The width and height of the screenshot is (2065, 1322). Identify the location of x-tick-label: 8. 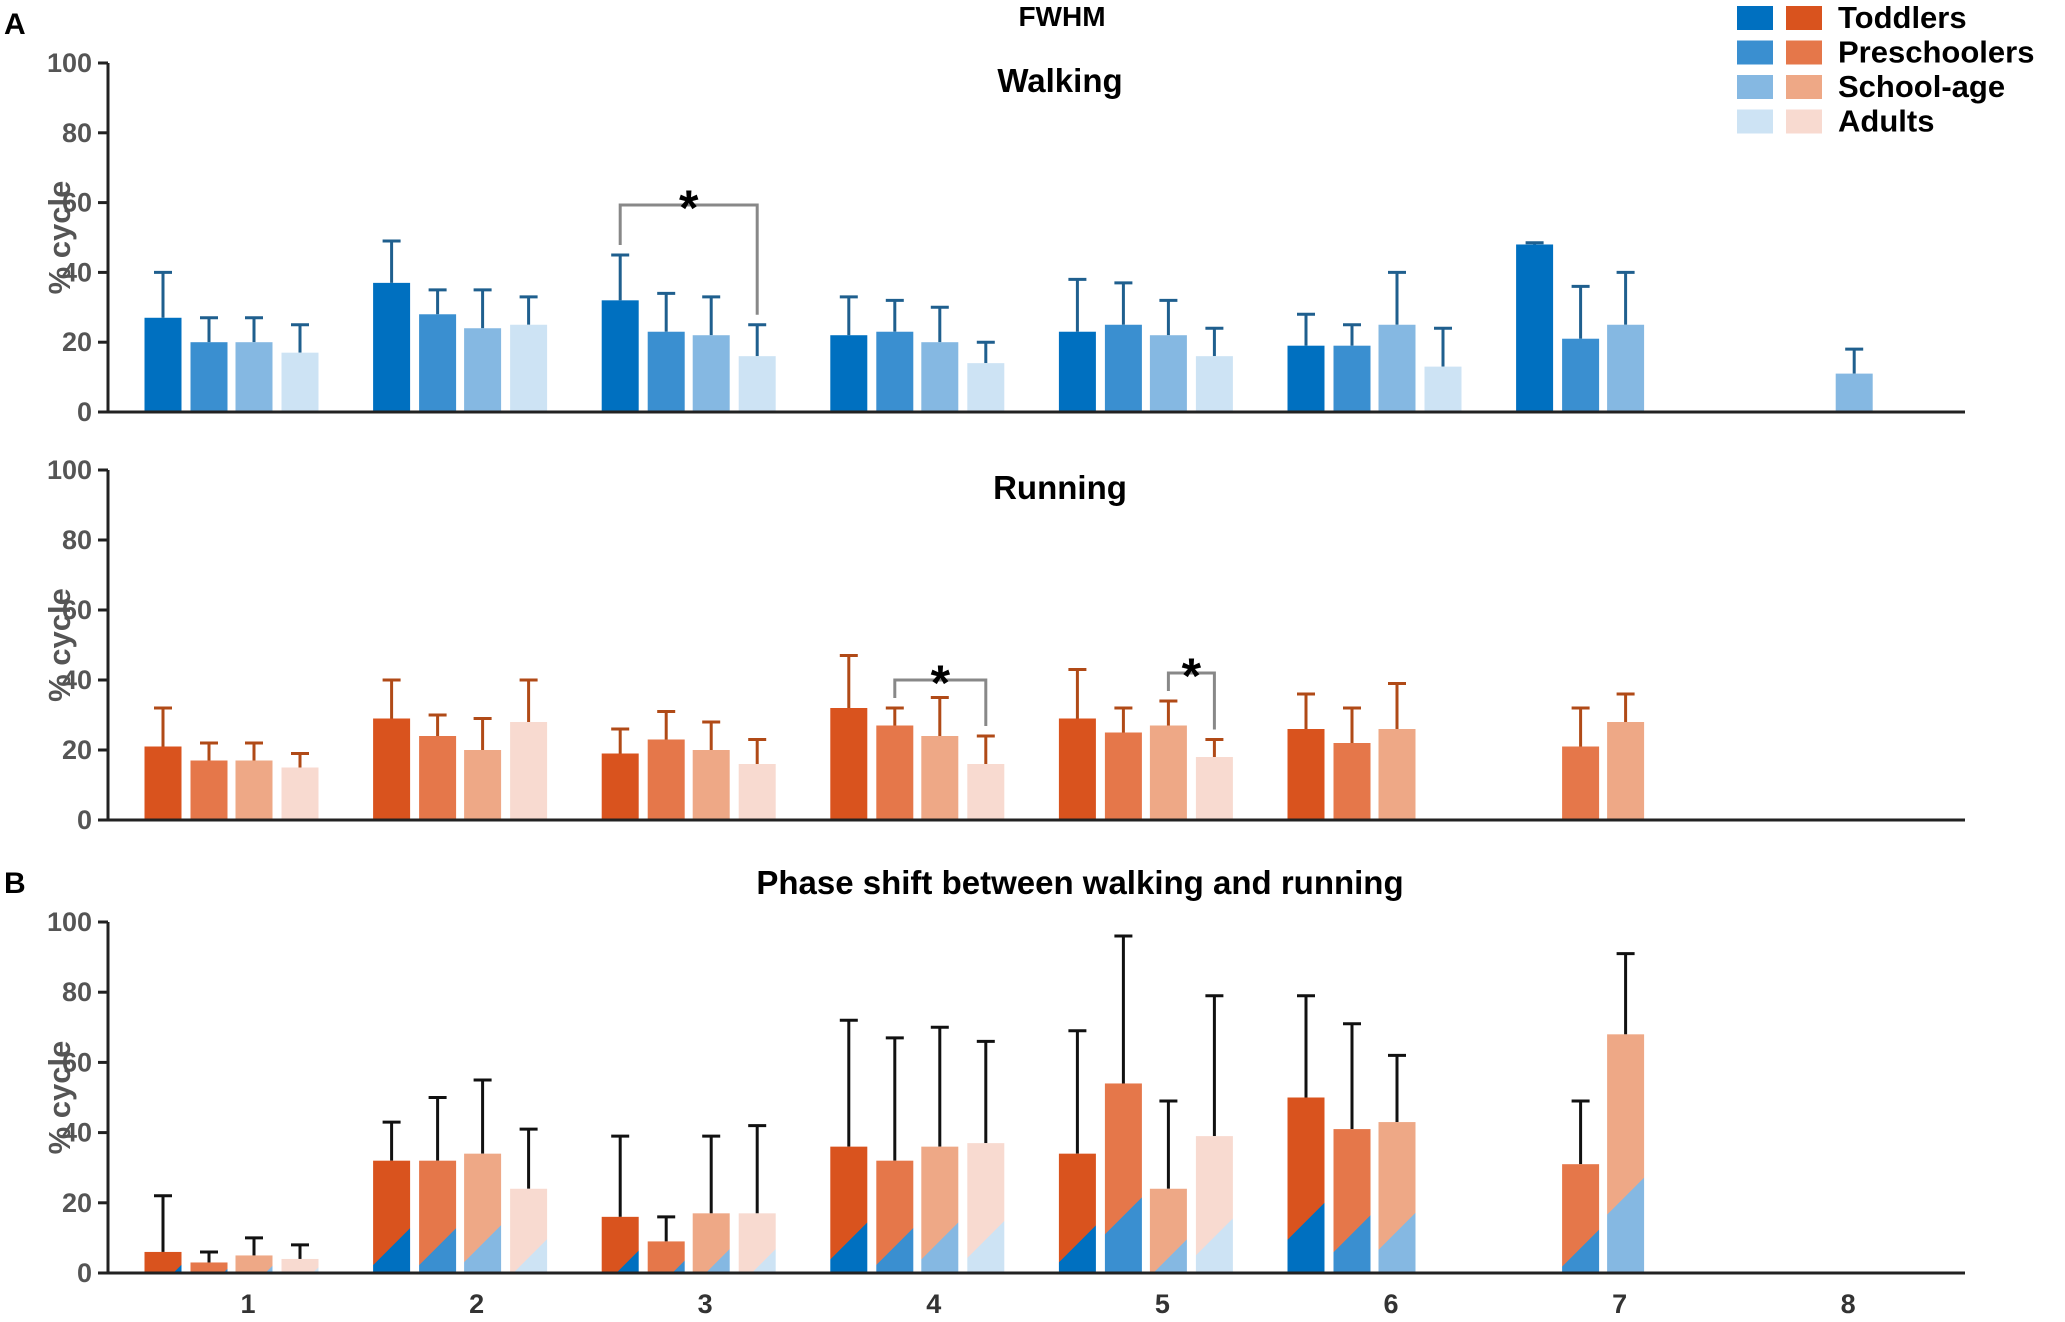
(1848, 1304).